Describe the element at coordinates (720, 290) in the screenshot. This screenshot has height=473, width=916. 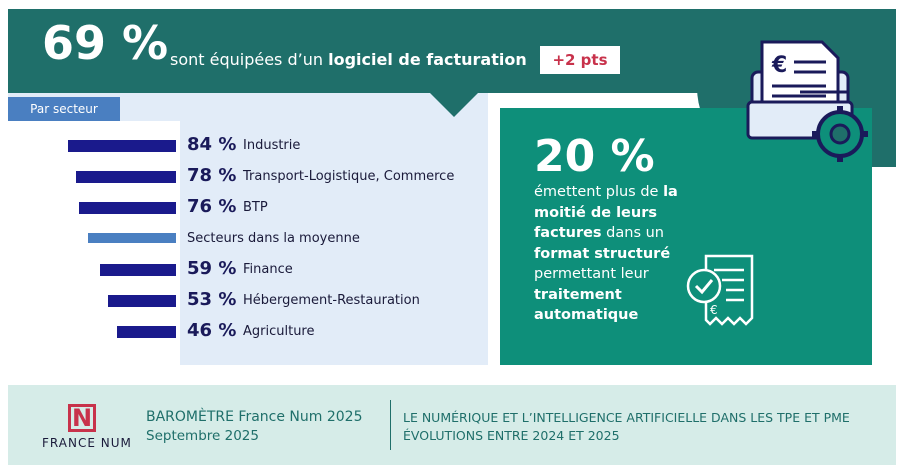
I see `checked-invoice-icon: €` at that location.